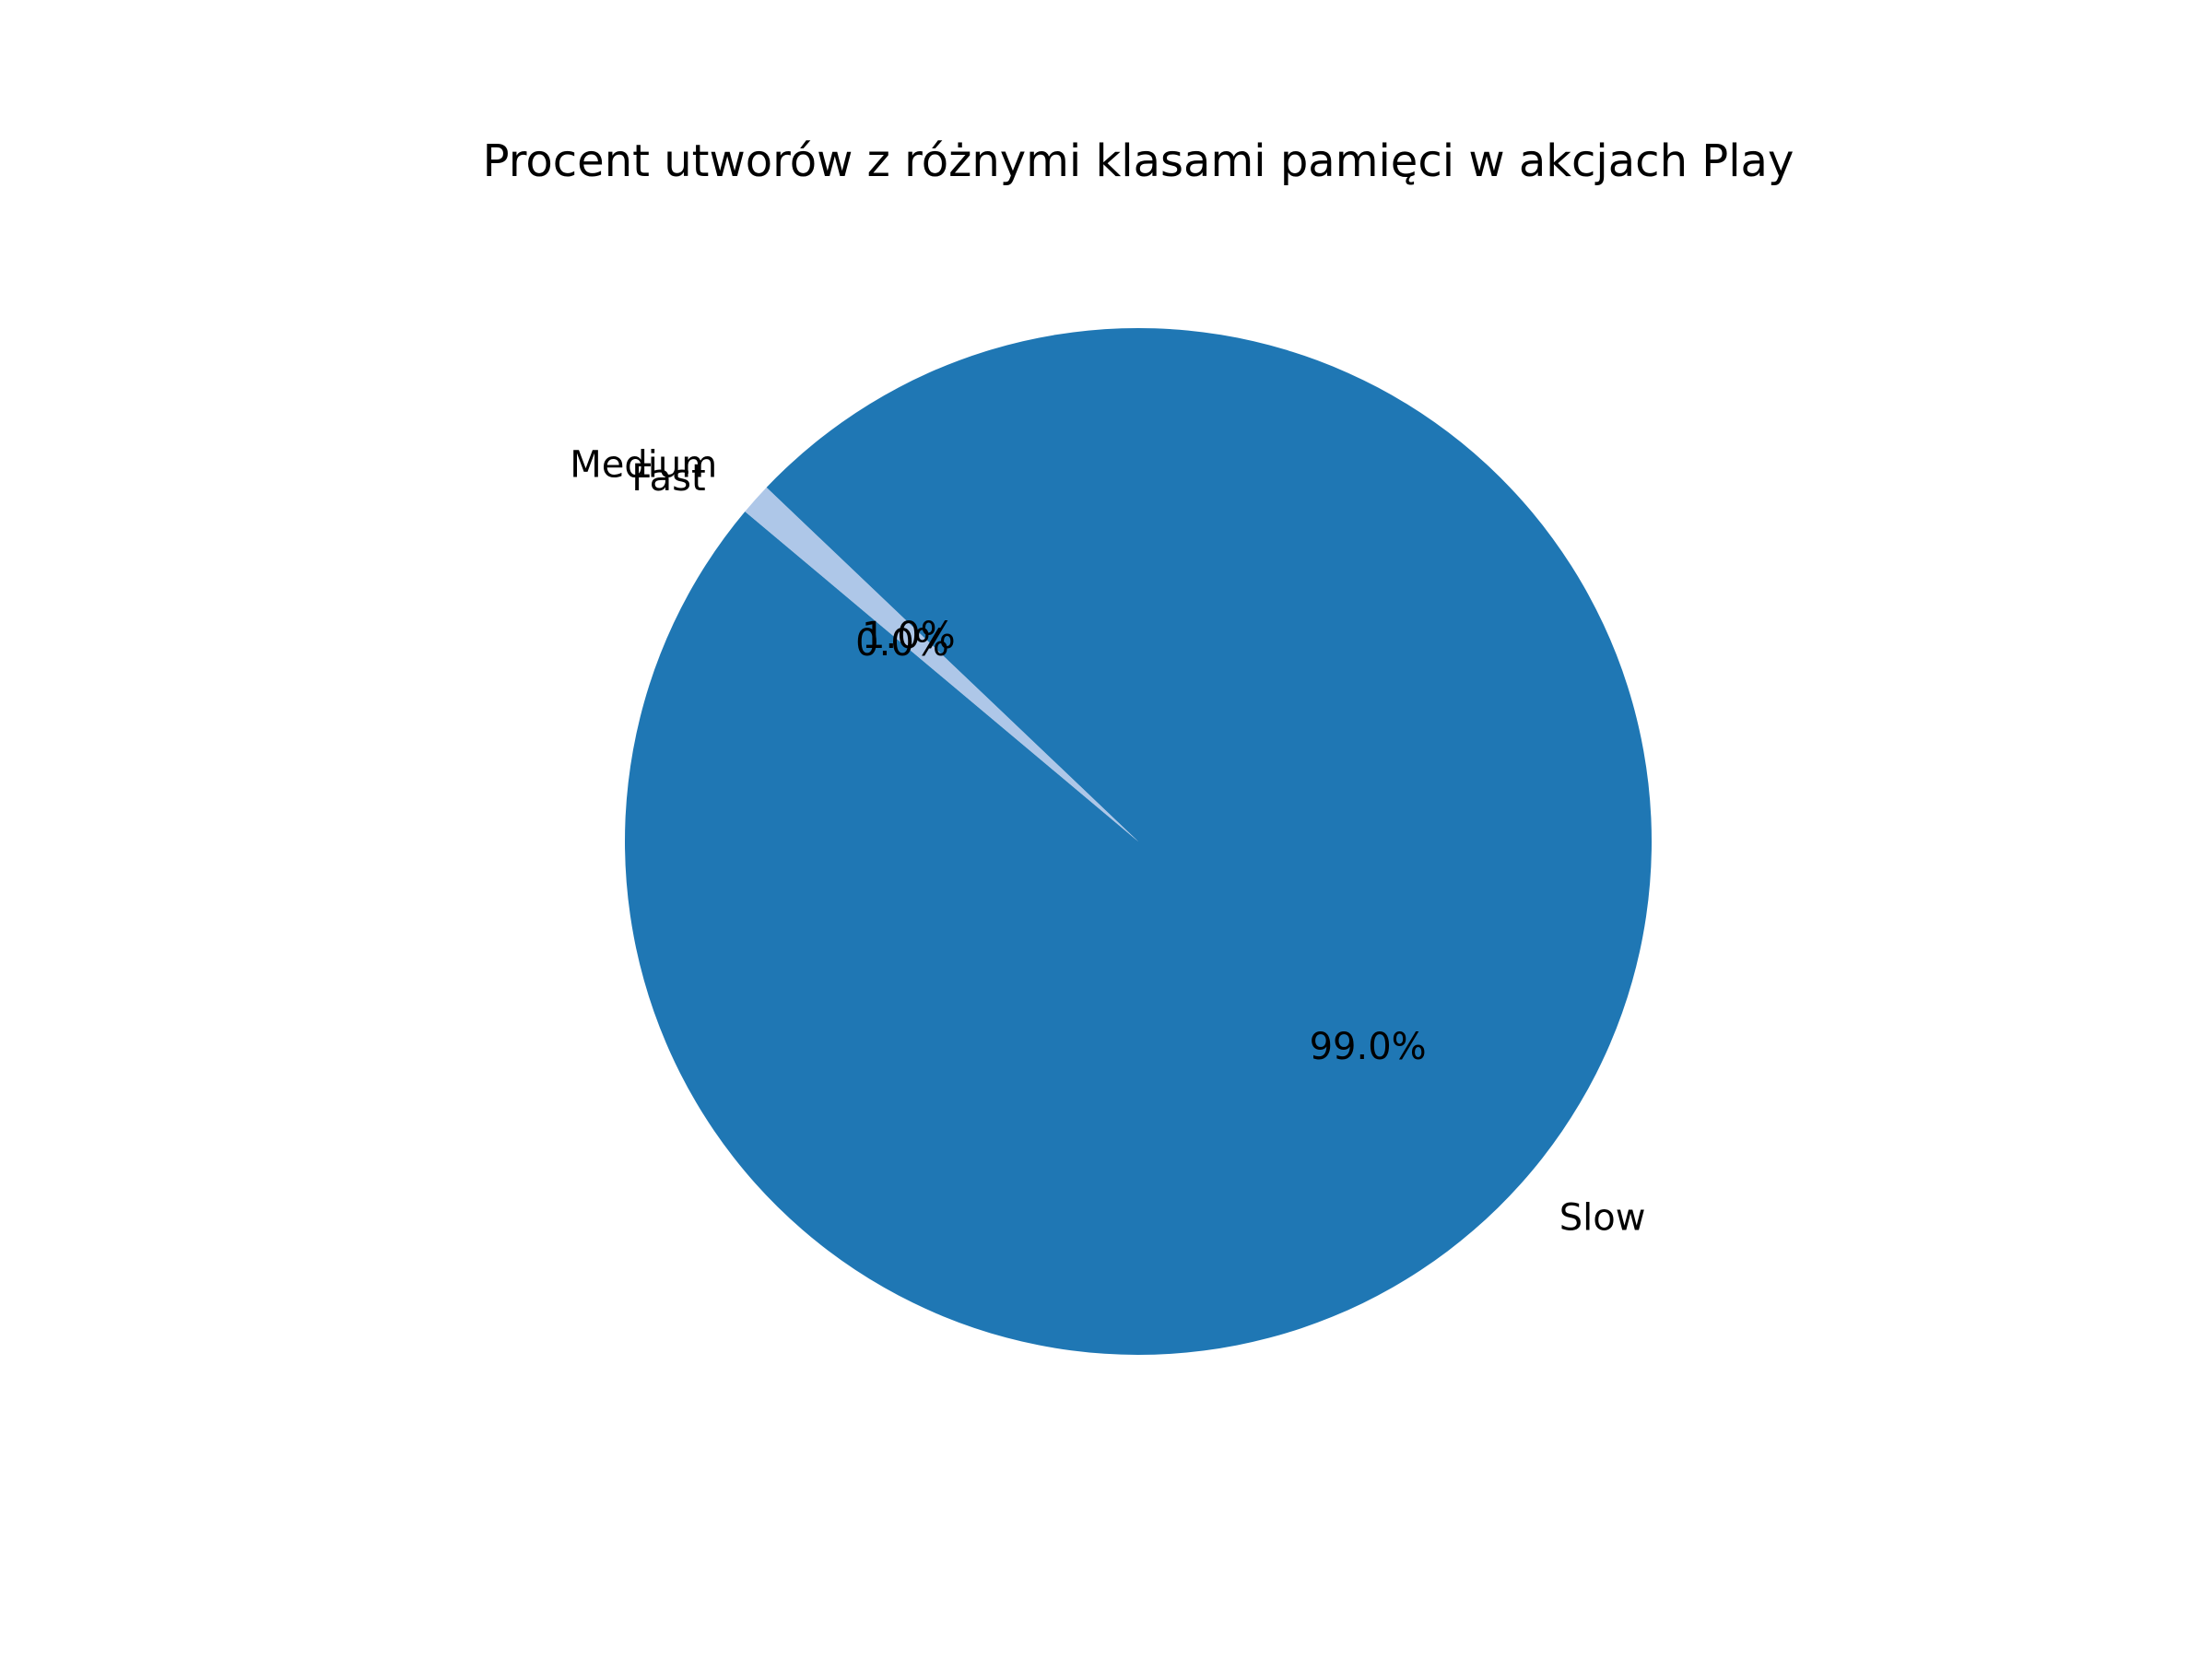 This screenshot has width=2212, height=1659. What do you see at coordinates (1368, 1047) in the screenshot?
I see `pct-label-slow: 99.0%` at bounding box center [1368, 1047].